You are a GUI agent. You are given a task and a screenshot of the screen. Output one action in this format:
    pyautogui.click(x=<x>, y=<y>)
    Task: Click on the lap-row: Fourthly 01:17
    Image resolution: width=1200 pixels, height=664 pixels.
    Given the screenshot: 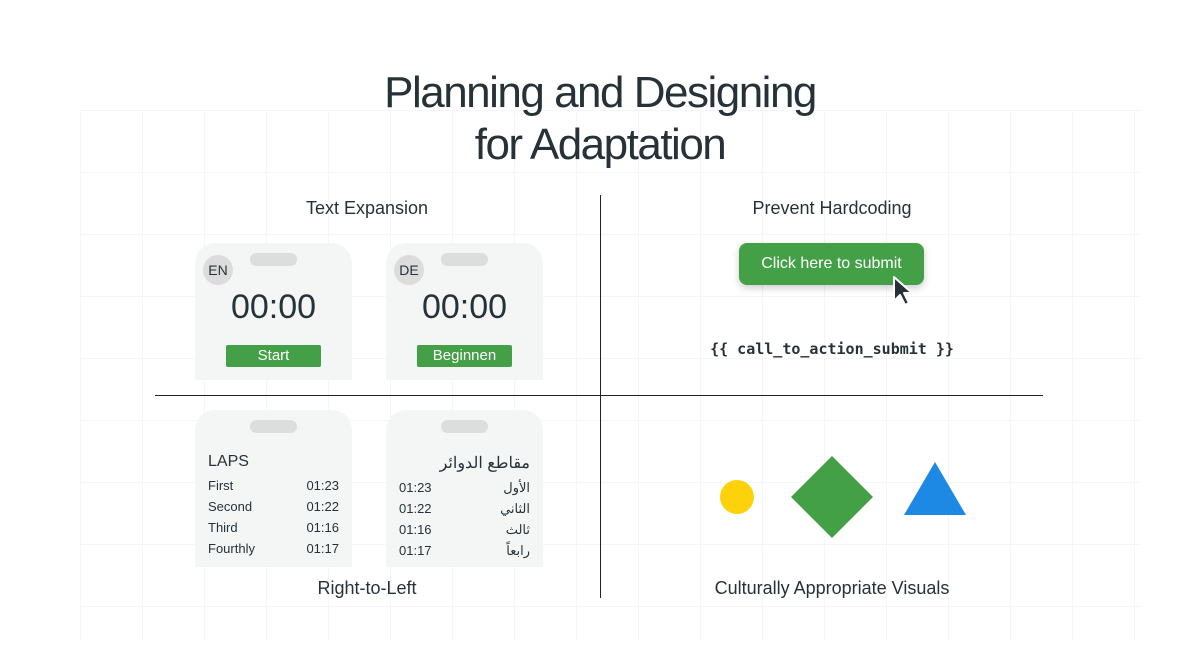 What is the action you would take?
    pyautogui.click(x=273, y=548)
    